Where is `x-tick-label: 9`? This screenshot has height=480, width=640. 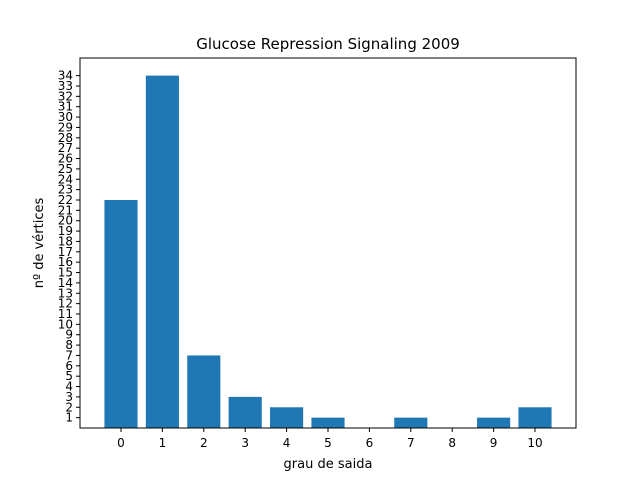 x-tick-label: 9 is located at coordinates (494, 443).